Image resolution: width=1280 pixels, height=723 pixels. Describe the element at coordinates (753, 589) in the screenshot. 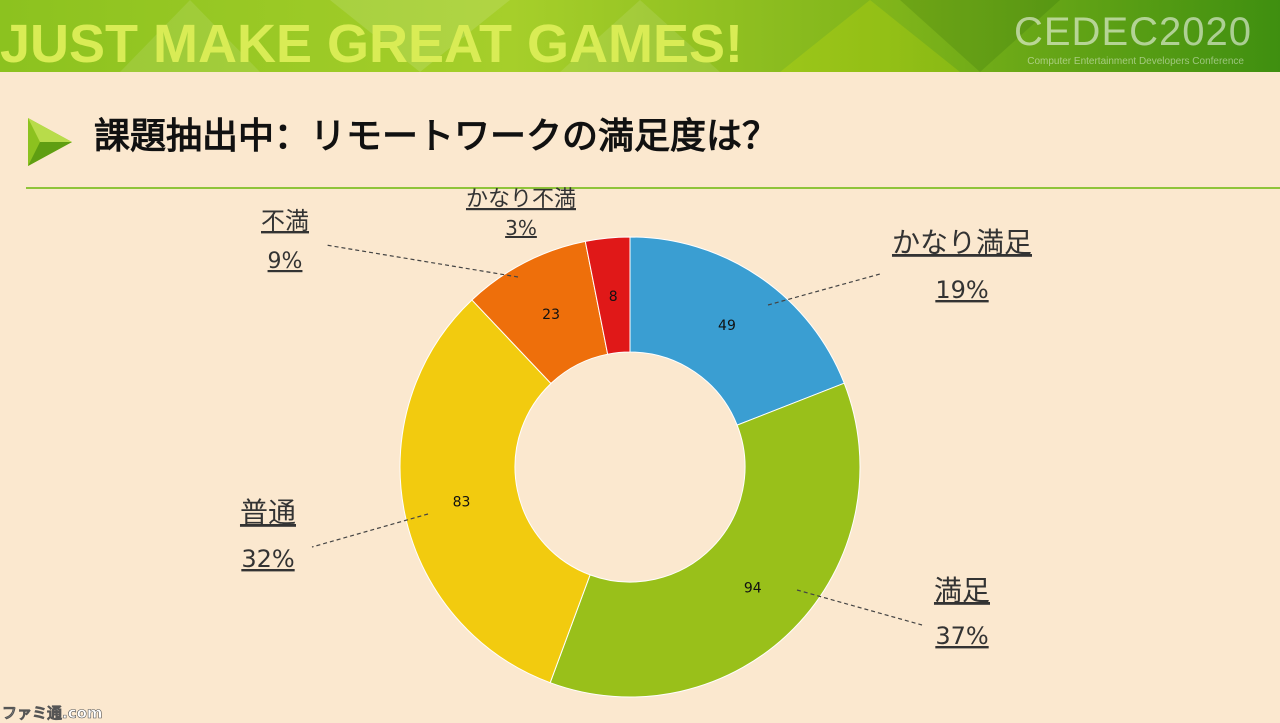

I see `slice-value-label: 94` at that location.